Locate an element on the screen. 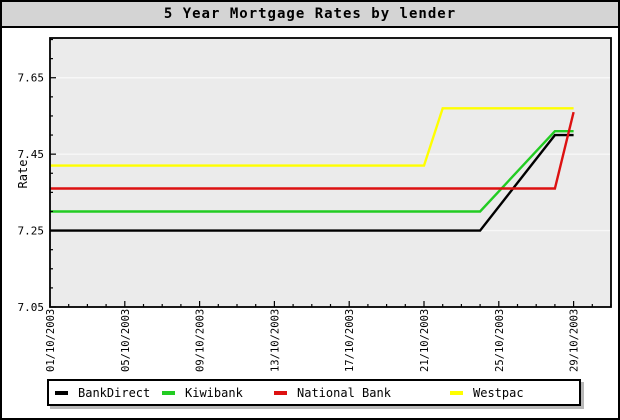 Image resolution: width=620 pixels, height=420 pixels. svg-text: 29/10/2003 is located at coordinates (575, 340).